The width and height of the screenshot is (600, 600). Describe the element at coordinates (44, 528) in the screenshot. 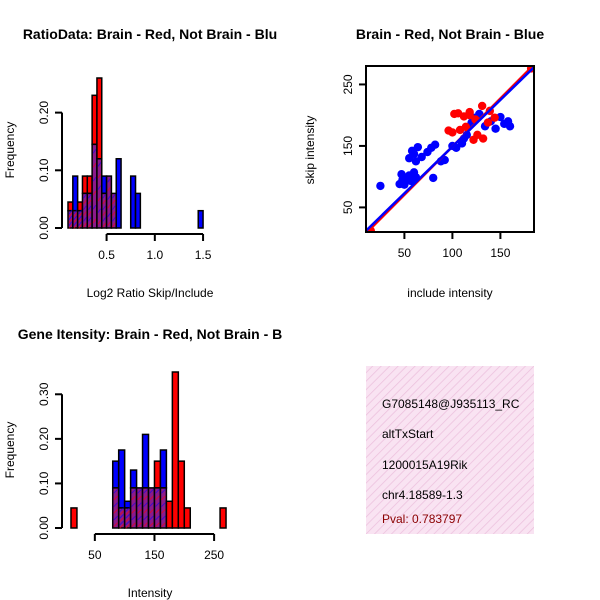

I see `intensity-y-tick-label: 0.00` at that location.